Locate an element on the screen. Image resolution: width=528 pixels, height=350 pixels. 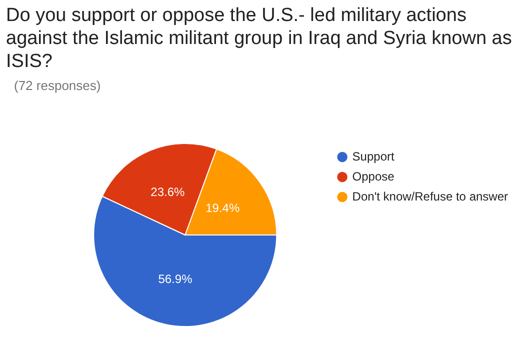
chart-subtitle: (72 responses) is located at coordinates (57, 85).